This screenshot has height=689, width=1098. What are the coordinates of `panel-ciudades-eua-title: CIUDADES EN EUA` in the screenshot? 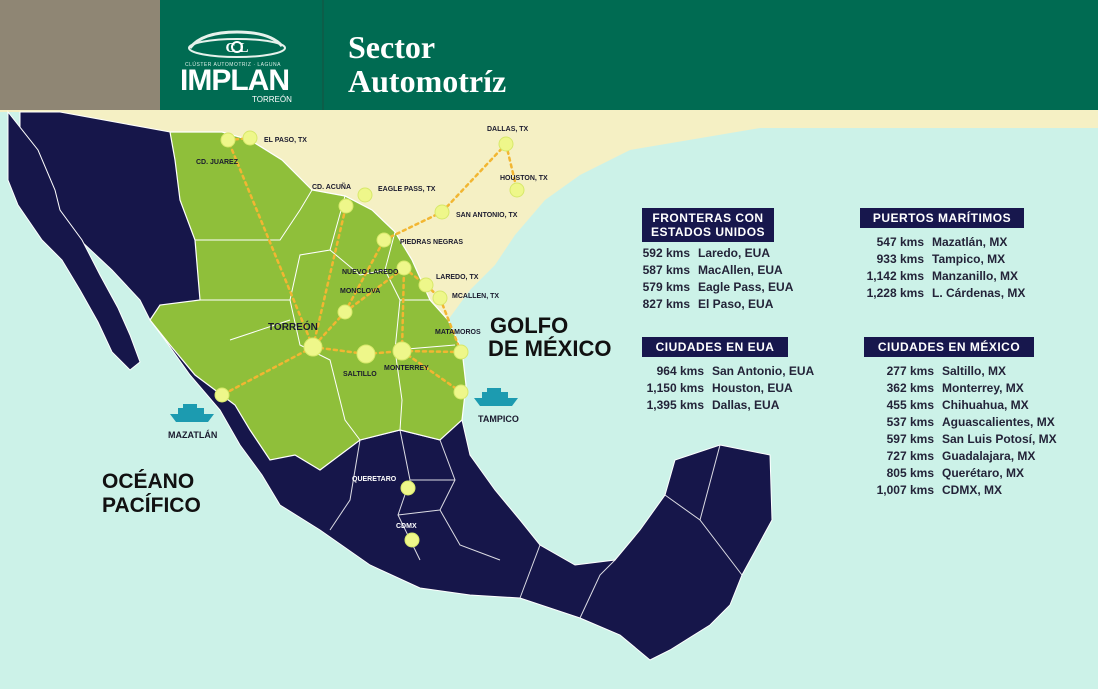 It's located at (715, 347).